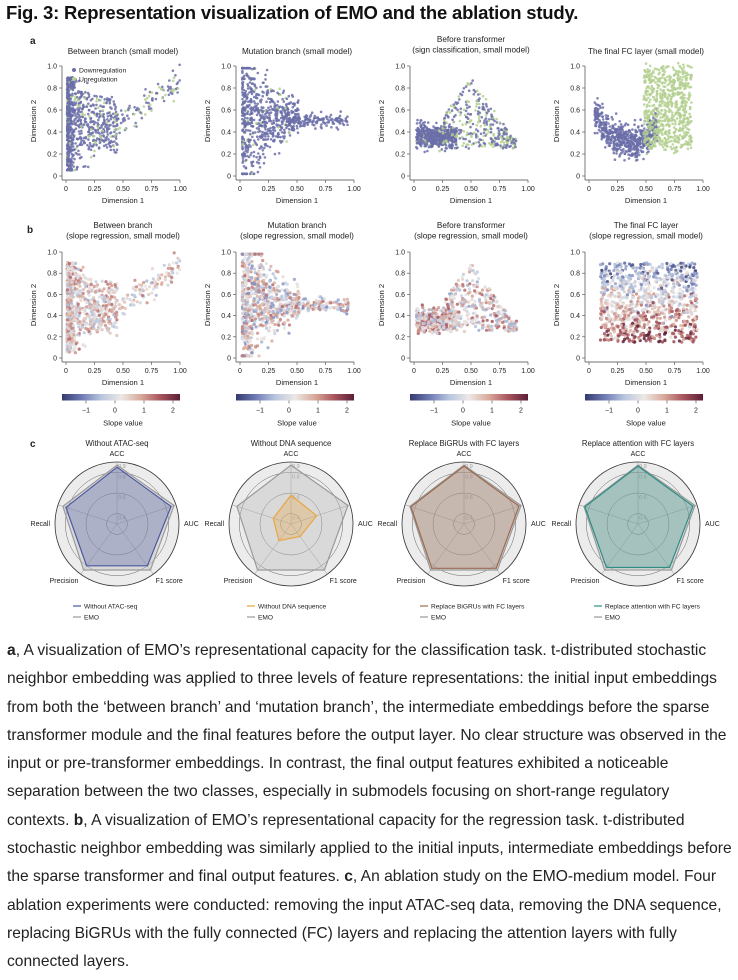 This screenshot has width=738, height=980. I want to click on upregulation-legend-marker, so click(74, 79).